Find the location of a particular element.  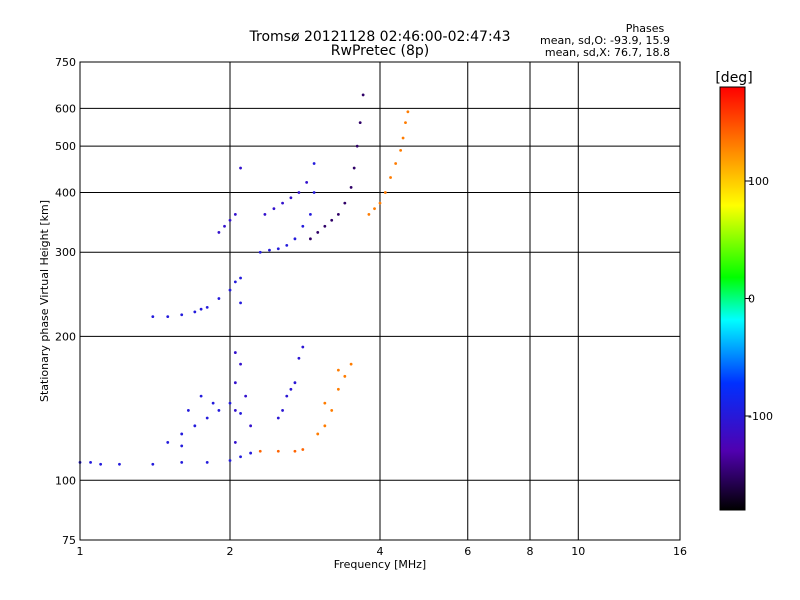

x-tick-label: 6 is located at coordinates (467, 551).